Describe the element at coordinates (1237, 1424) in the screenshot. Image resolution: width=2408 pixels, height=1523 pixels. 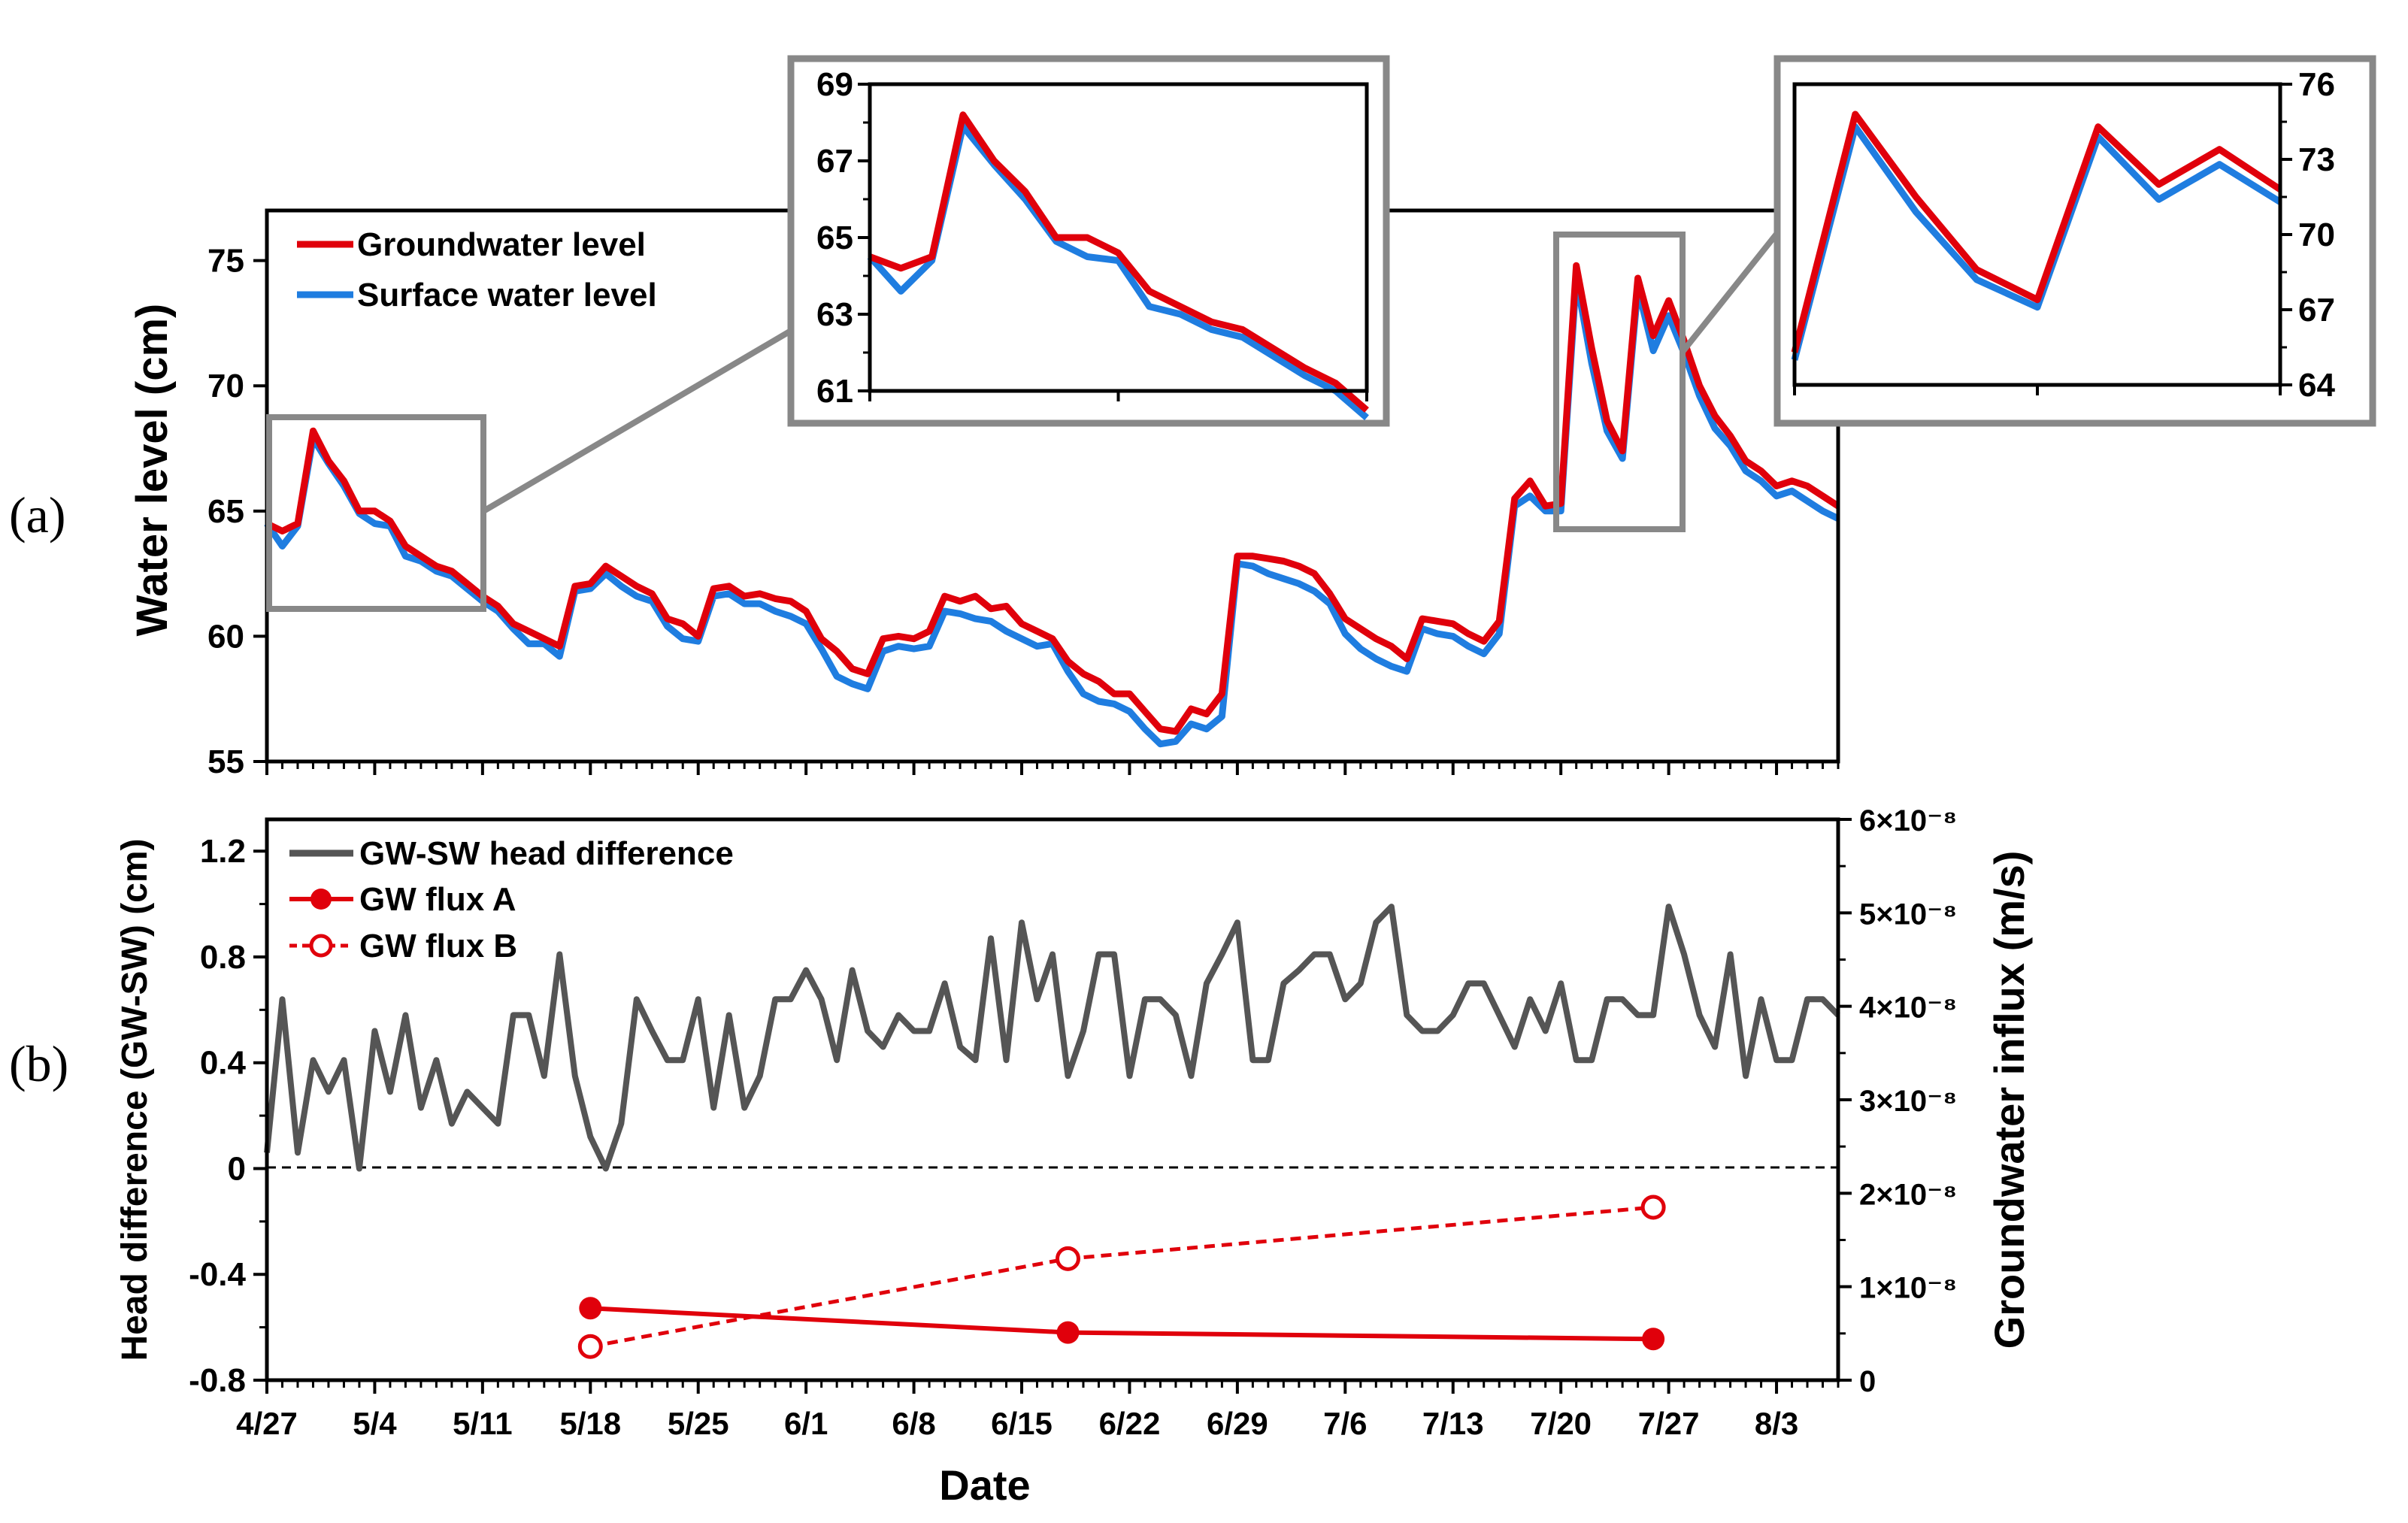
I see `x-tick-label: 6/29` at that location.